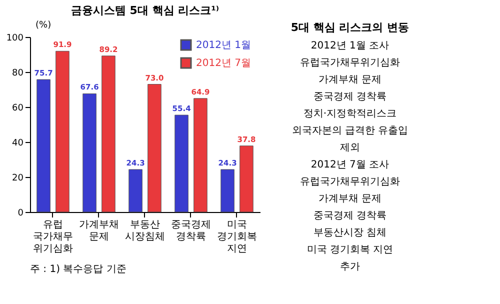 The width and height of the screenshot is (500, 304). I want to click on y-tick-label: 40, so click(18, 143).